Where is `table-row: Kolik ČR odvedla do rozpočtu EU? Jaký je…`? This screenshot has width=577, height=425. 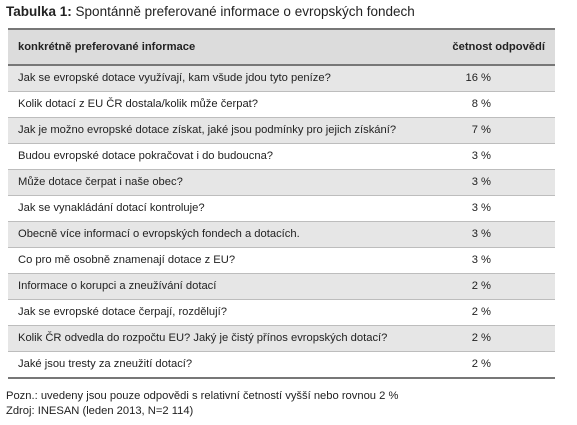
table-row: Kolik ČR odvedla do rozpočtu EU? Jaký je… is located at coordinates (281, 338).